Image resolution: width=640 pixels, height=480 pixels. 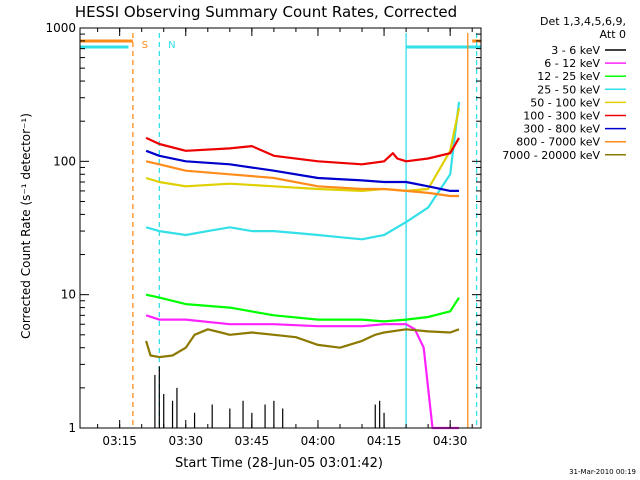 I want to click on legend-label-25-50-kev: 25 - 50 keV, so click(x=568, y=89).